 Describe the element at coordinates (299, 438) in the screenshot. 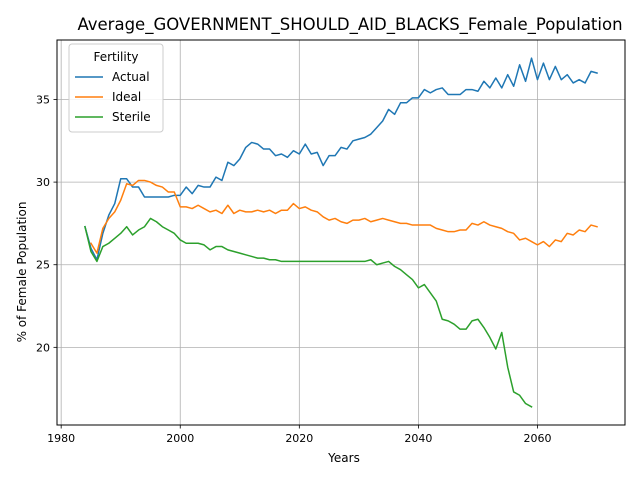

I see `x-tick-label: 2020` at that location.